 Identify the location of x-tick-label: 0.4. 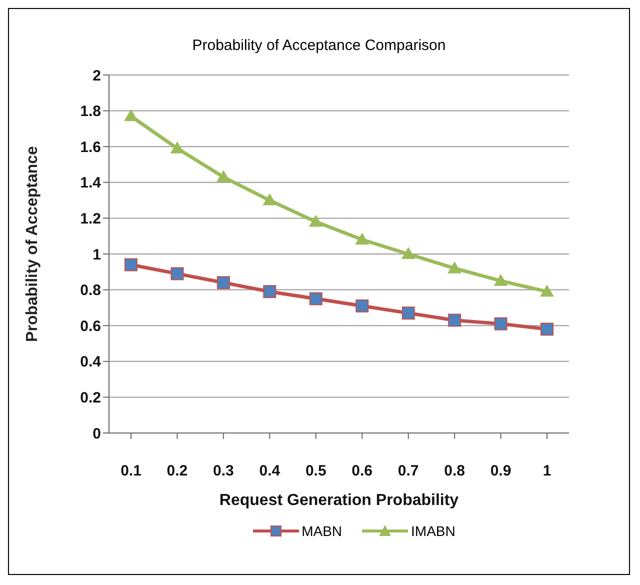
(270, 471).